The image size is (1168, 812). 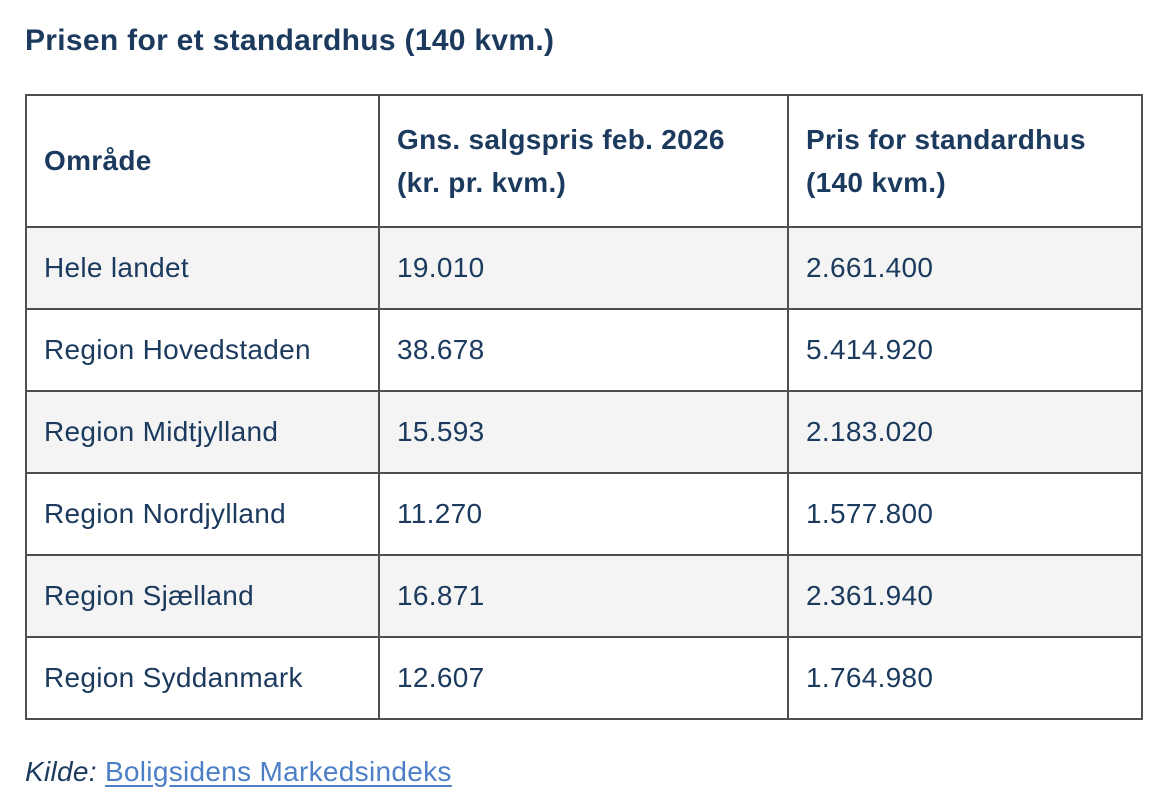 What do you see at coordinates (202, 350) in the screenshot?
I see `area-cell: Region Hovedstaden` at bounding box center [202, 350].